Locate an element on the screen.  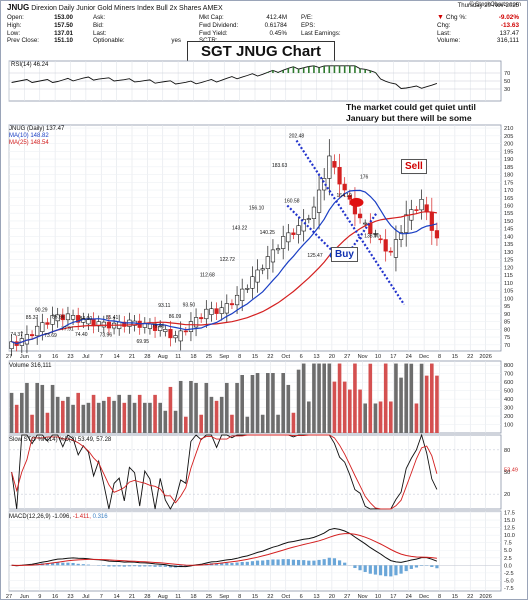
price-tick-label: 120 is located at coordinates (508, 268).